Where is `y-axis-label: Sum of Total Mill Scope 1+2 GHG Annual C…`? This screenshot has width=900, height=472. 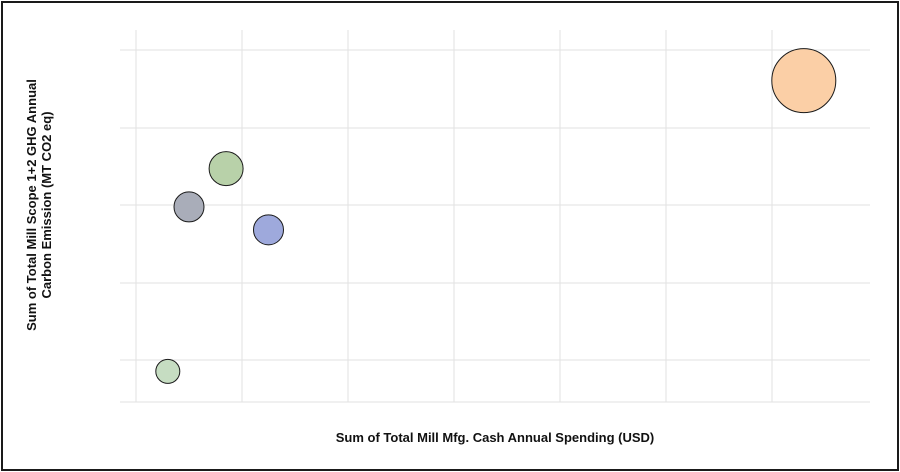
y-axis-label: Sum of Total Mill Scope 1+2 GHG Annual C… is located at coordinates (44, 205).